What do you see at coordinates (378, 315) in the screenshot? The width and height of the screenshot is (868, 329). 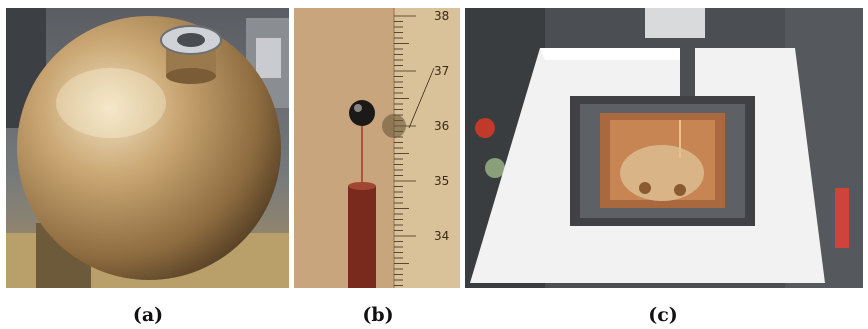 I see `caption-b: (b)` at bounding box center [378, 315].